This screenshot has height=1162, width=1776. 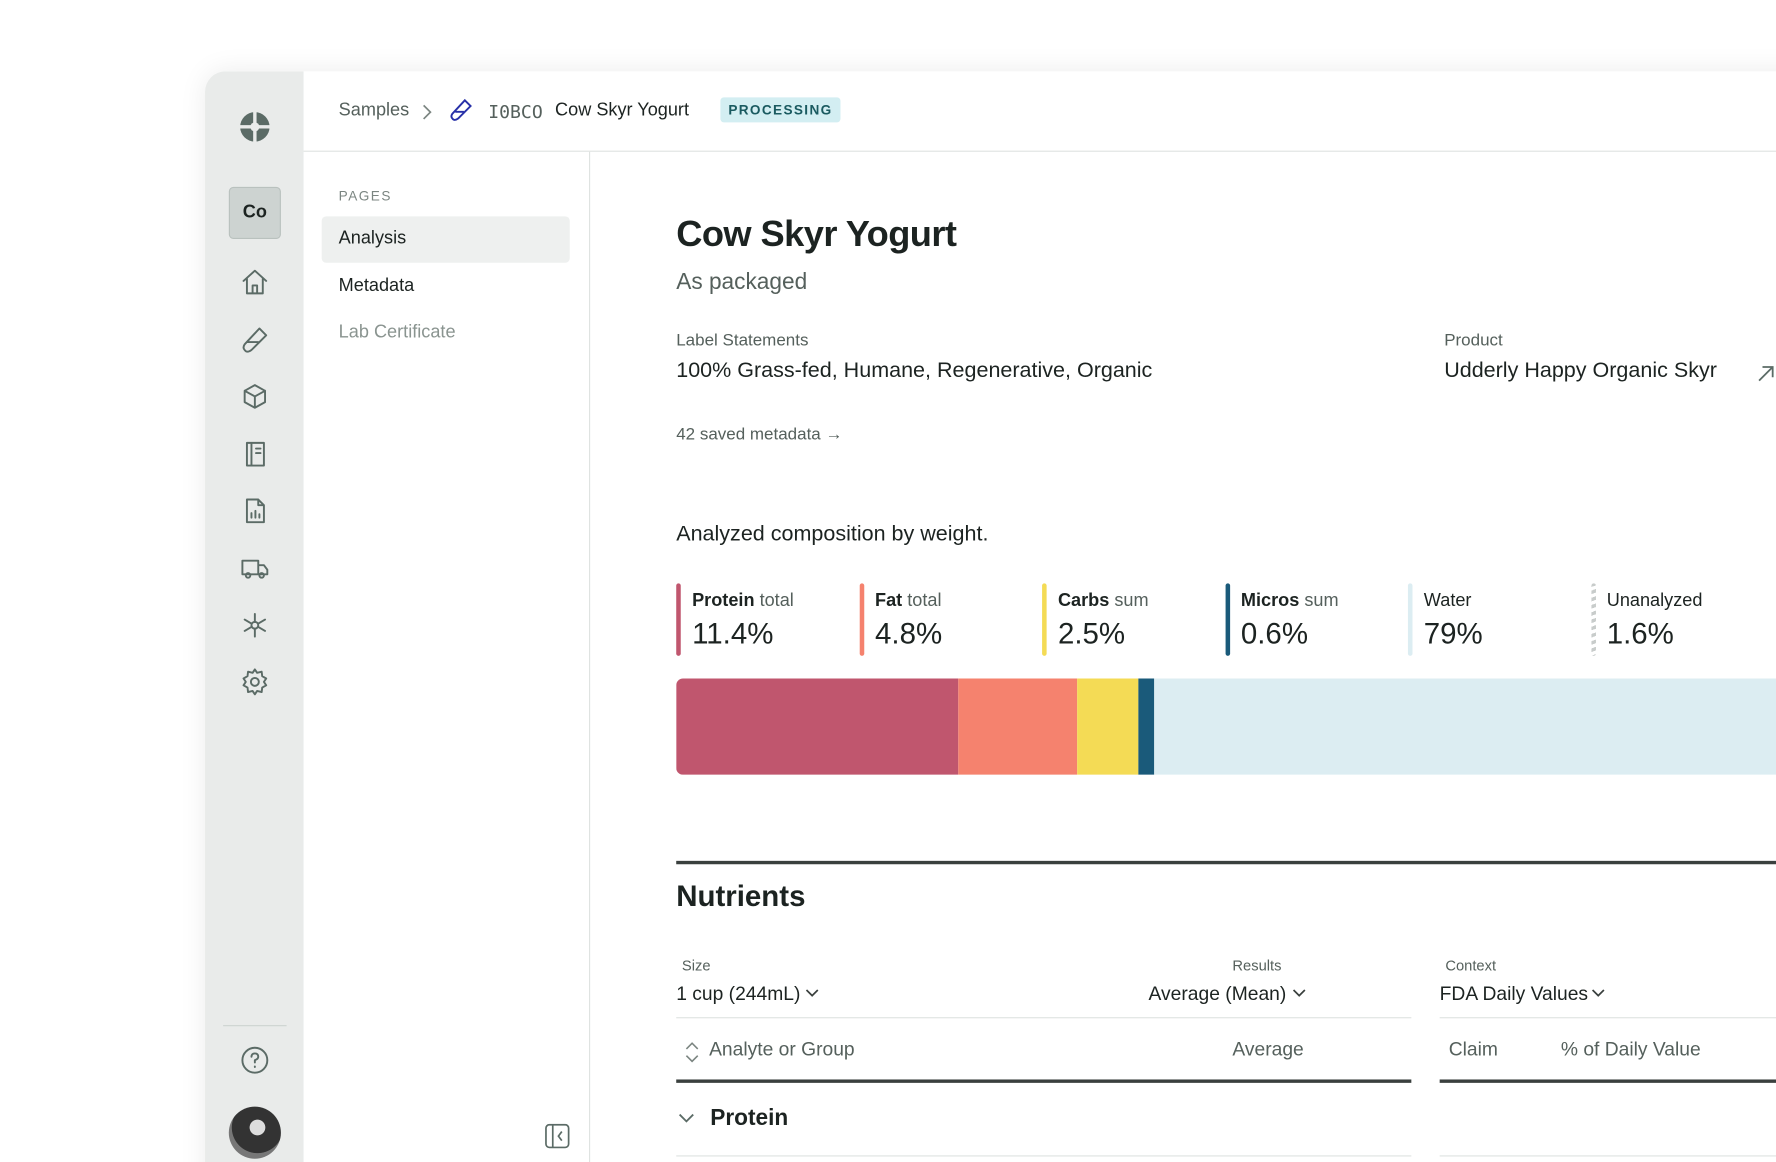 What do you see at coordinates (1640, 633) in the screenshot?
I see `item-value: 1.6%` at bounding box center [1640, 633].